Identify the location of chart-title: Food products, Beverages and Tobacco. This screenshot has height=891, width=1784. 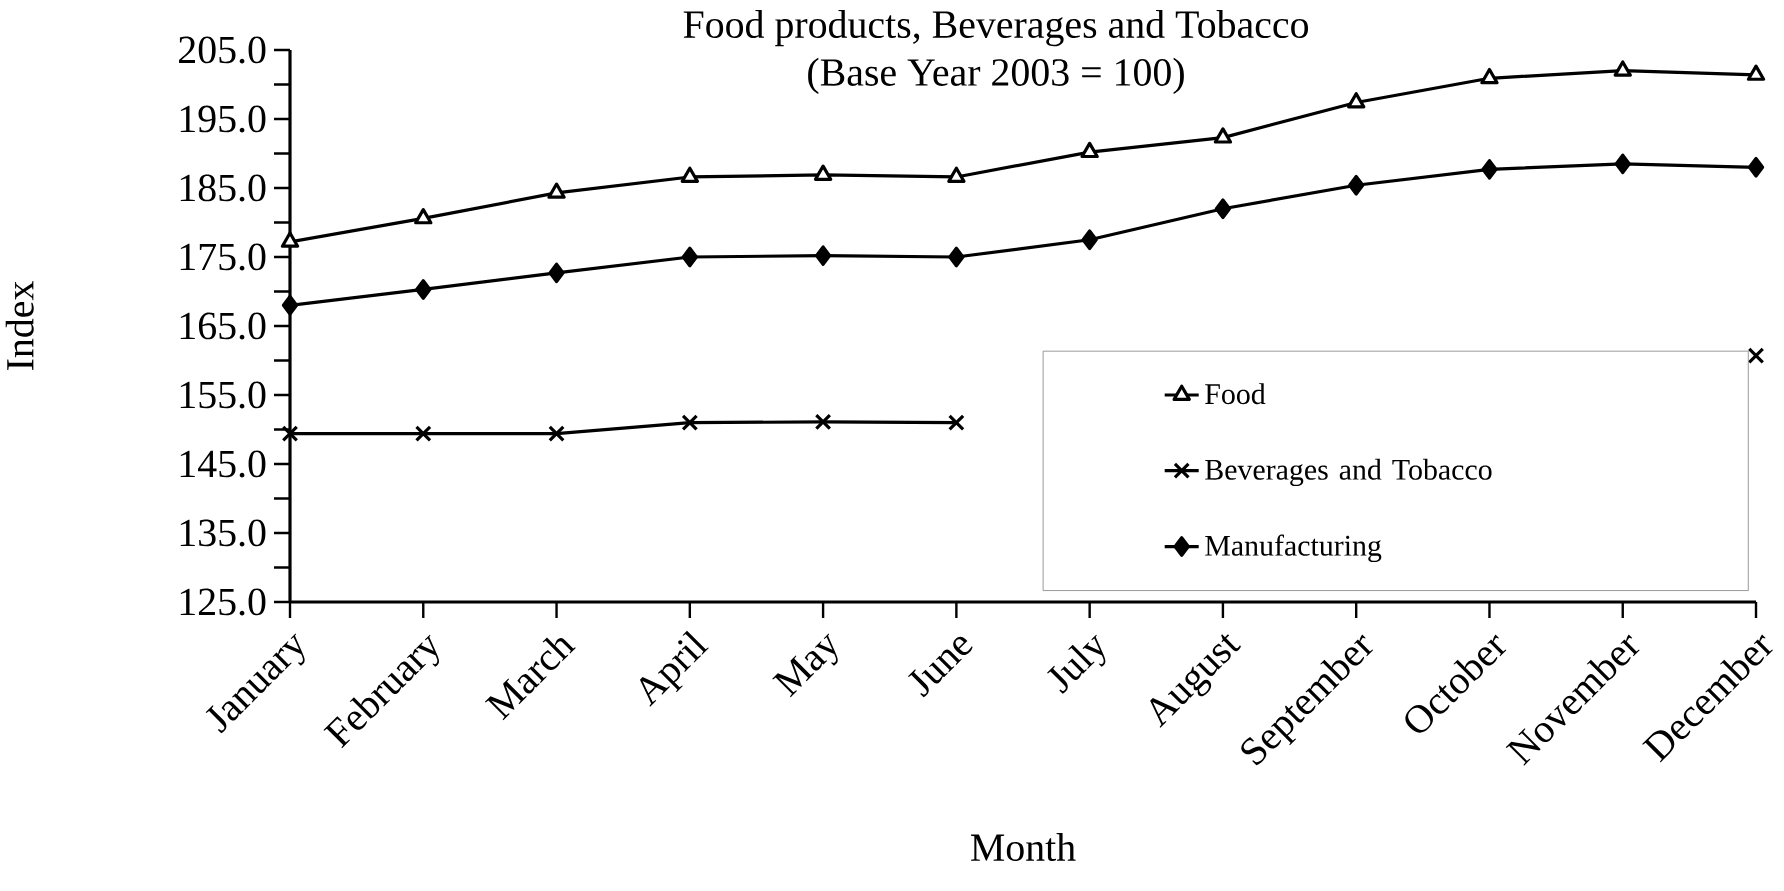
(996, 28).